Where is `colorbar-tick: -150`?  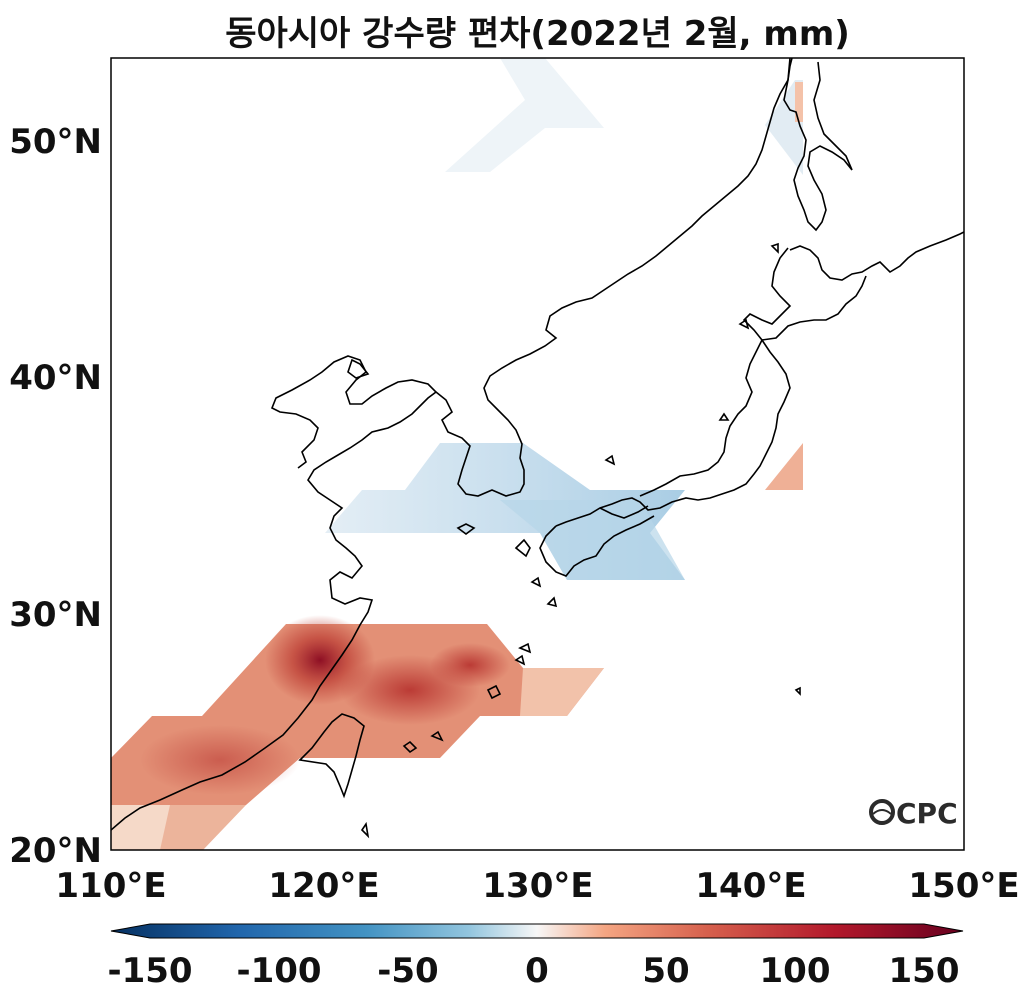
colorbar-tick: -150 is located at coordinates (149, 971).